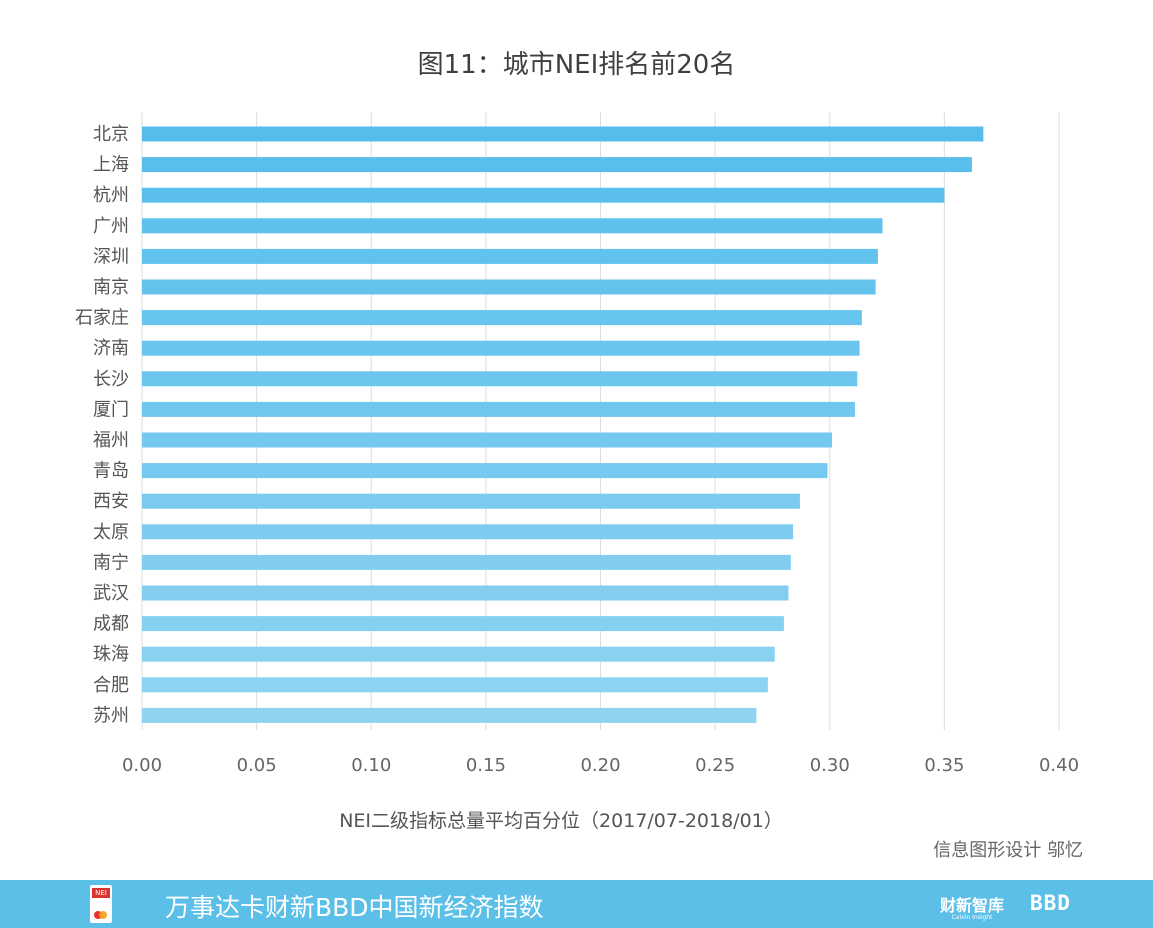 This screenshot has height=928, width=1153. I want to click on x-tick-label: 0.15, so click(486, 765).